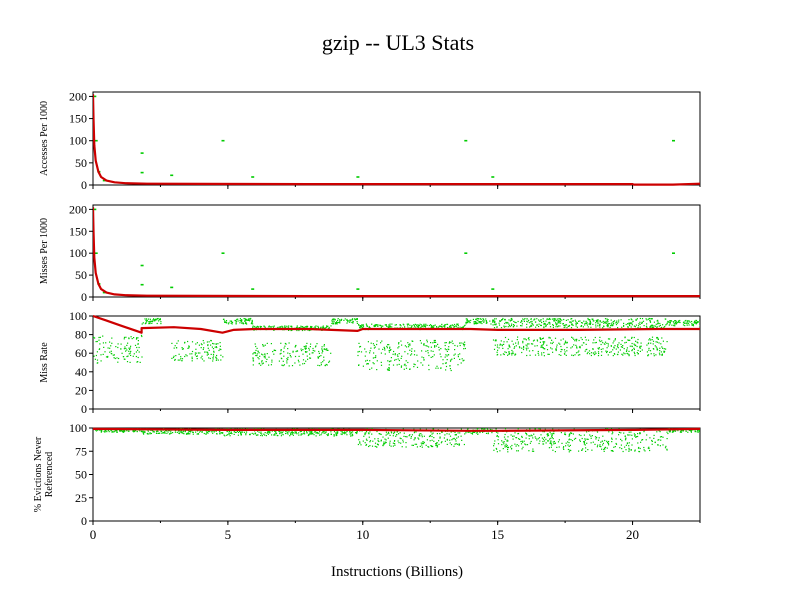 The image size is (792, 612). I want to click on y-tick-label: 0, so click(84, 297).